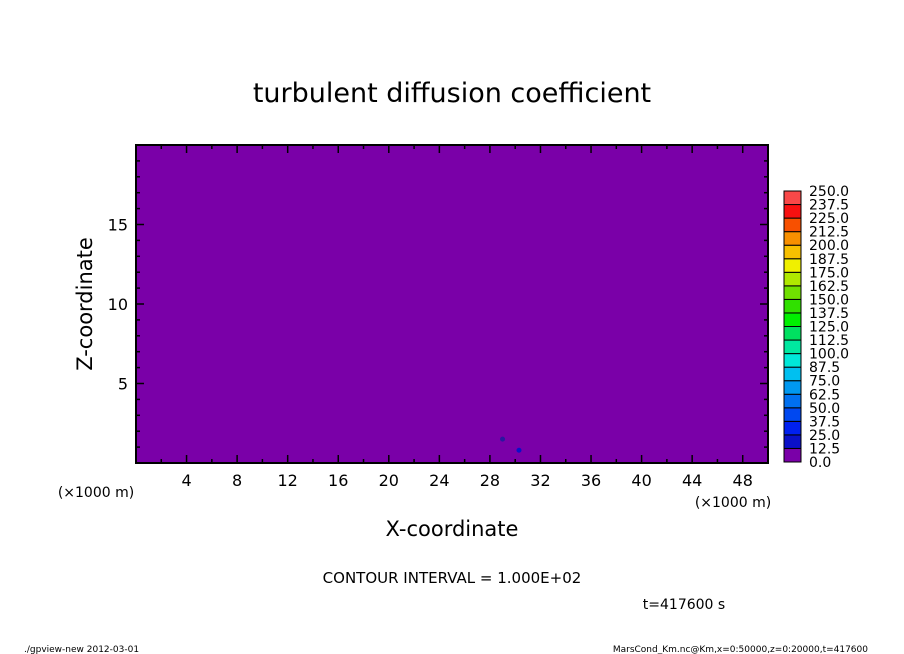 This screenshot has height=654, width=904. Describe the element at coordinates (824, 436) in the screenshot. I see `colorbar-label: 25.0` at that location.